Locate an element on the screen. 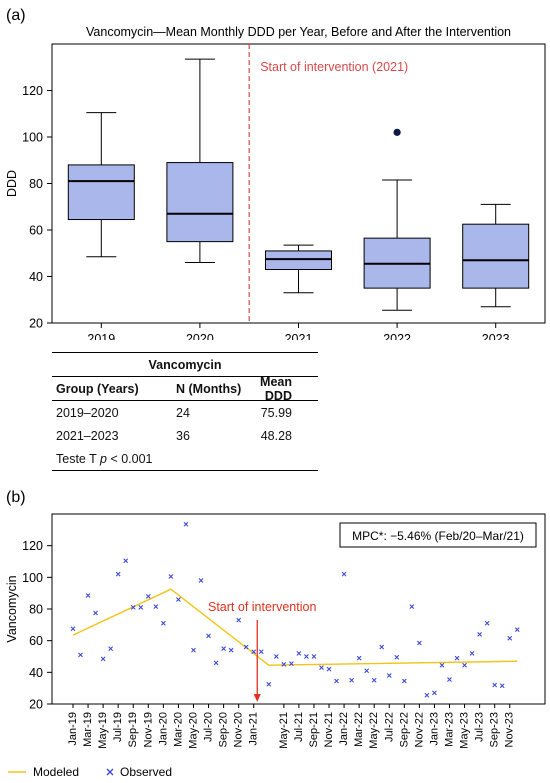 This screenshot has width=550, height=783. table-header-mean: Mean DDD is located at coordinates (276, 388).